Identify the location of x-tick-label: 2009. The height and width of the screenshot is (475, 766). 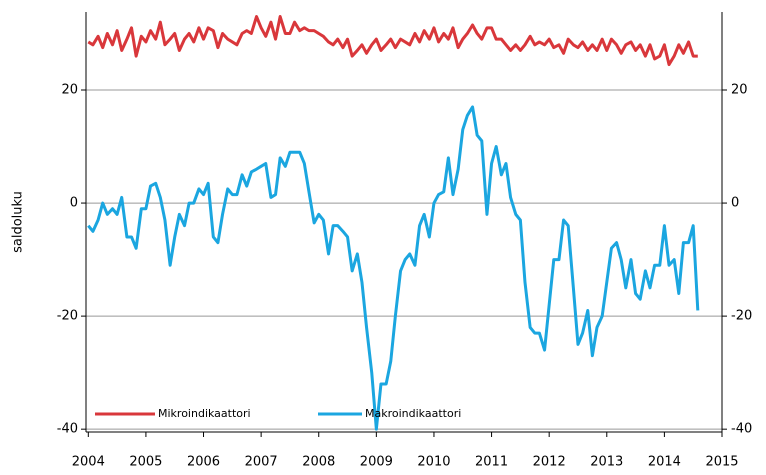
(376, 462).